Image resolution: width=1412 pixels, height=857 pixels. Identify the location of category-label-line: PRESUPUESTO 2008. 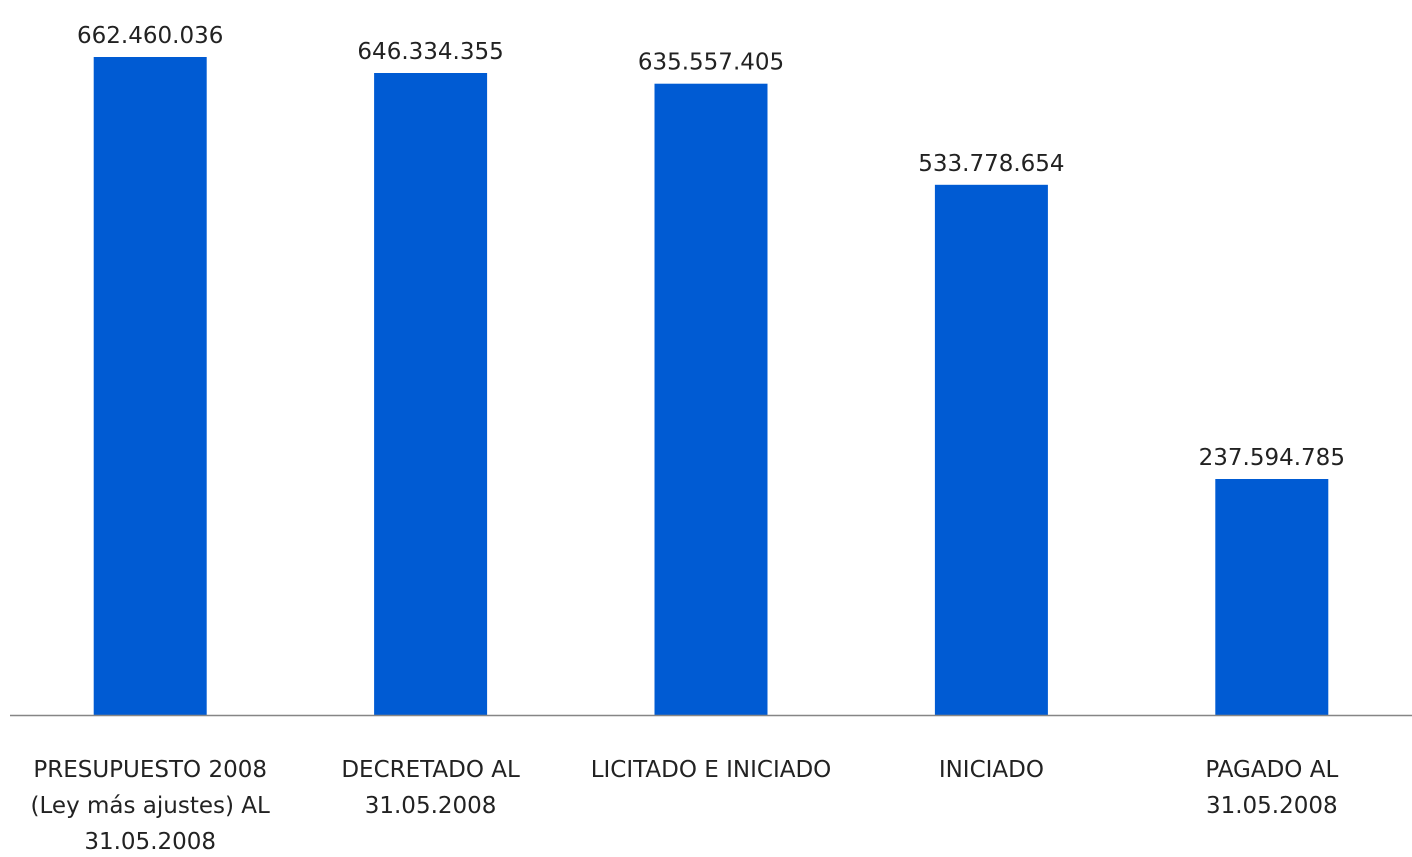
(150, 770).